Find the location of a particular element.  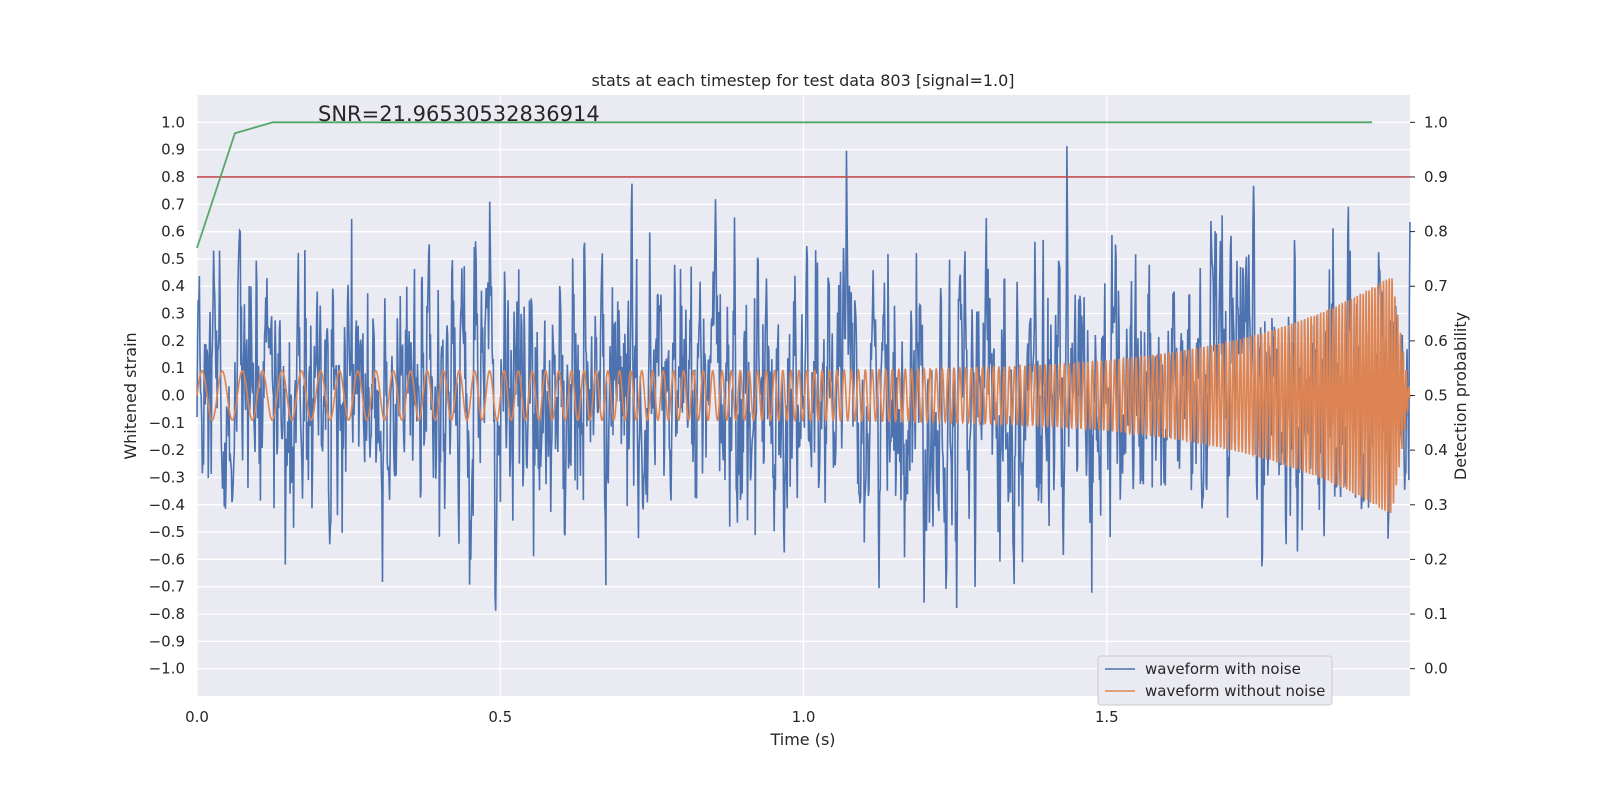

y-tick-label: 0.4 is located at coordinates (173, 286).